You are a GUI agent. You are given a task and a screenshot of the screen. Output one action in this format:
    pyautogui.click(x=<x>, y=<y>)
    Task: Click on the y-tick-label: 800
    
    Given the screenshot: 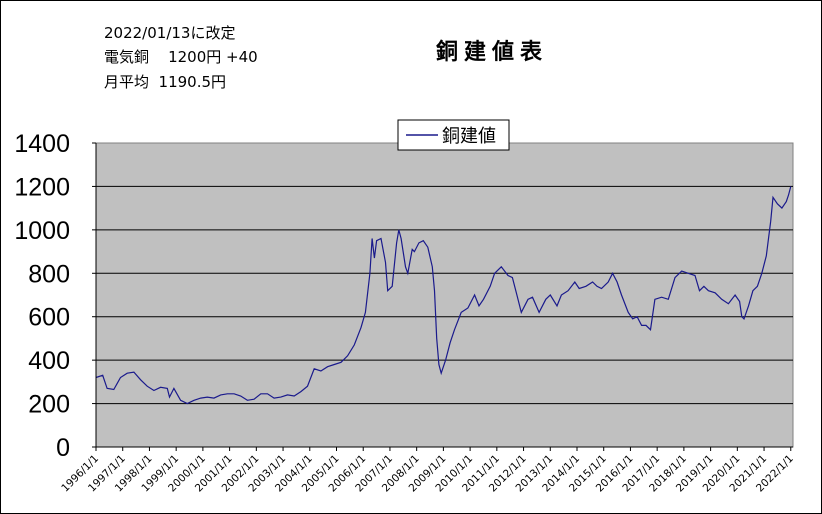 What is the action you would take?
    pyautogui.click(x=49, y=274)
    